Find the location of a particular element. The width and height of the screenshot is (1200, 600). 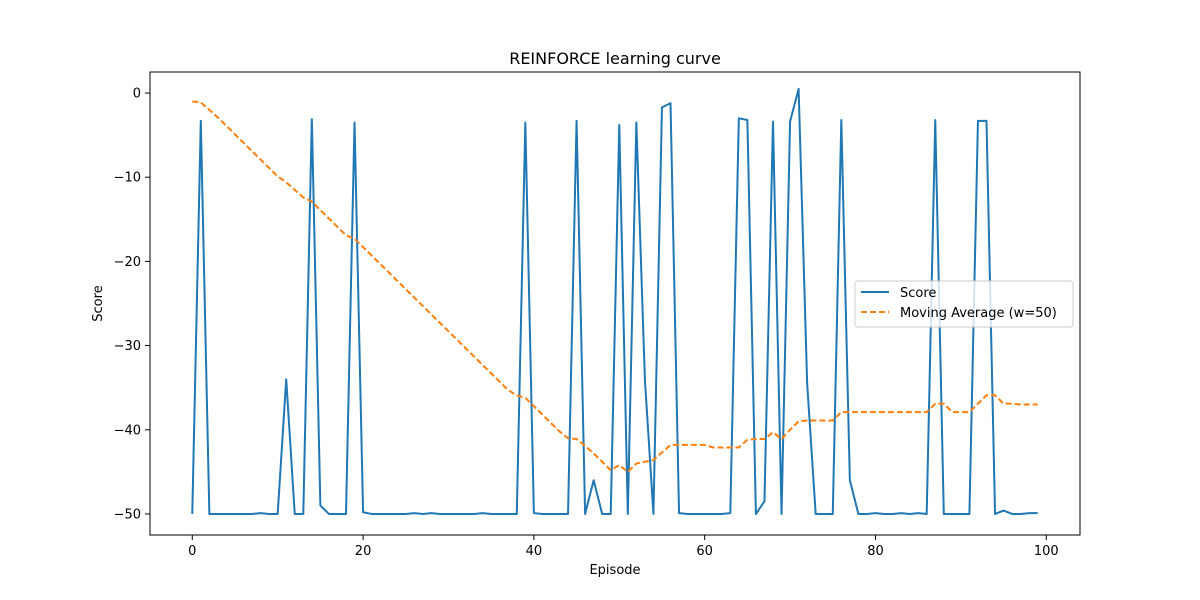

x-tick-label: 60 is located at coordinates (704, 551).